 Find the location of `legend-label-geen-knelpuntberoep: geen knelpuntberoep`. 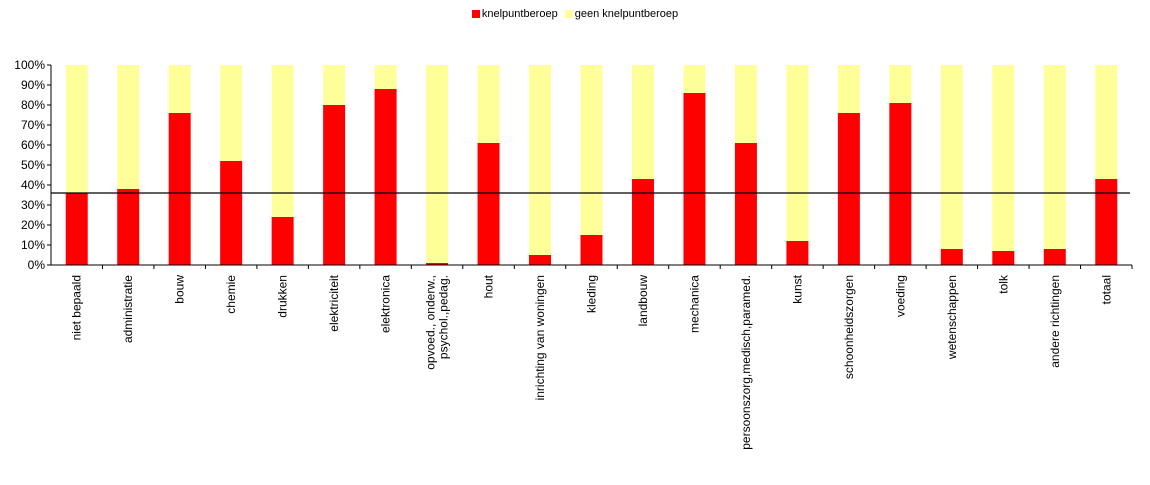

legend-label-geen-knelpuntberoep: geen knelpuntberoep is located at coordinates (626, 14).